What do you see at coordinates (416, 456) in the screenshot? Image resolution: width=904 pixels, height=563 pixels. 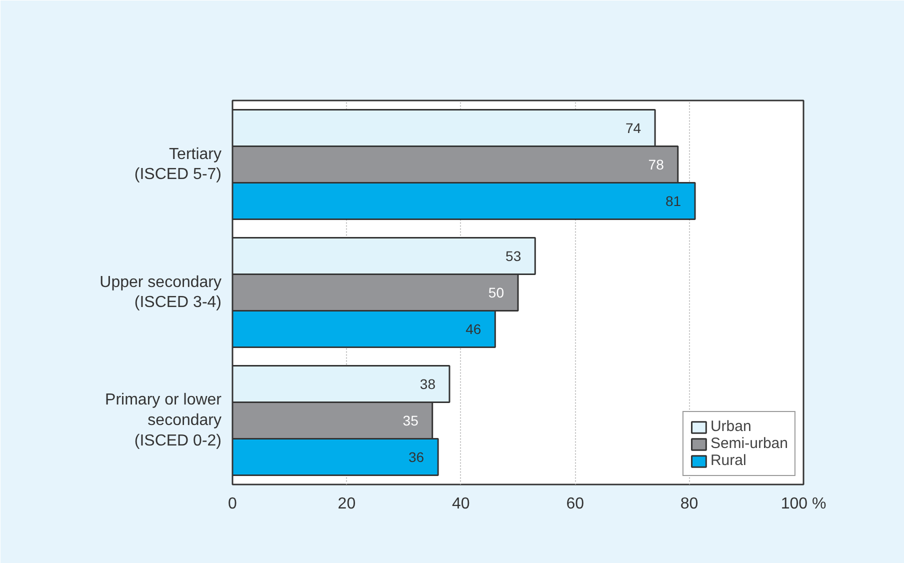 I see `data-label: 36` at bounding box center [416, 456].